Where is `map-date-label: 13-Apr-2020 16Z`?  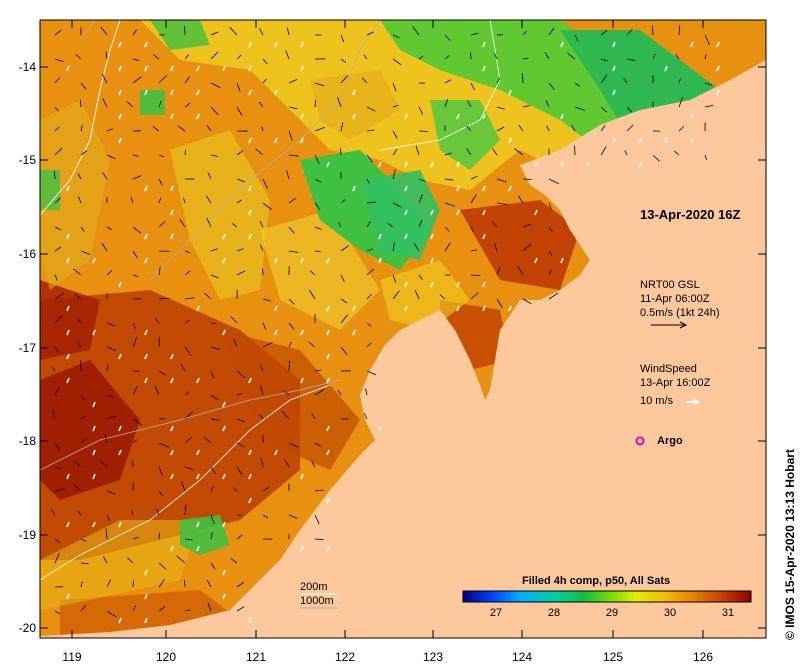 map-date-label: 13-Apr-2020 16Z is located at coordinates (690, 214).